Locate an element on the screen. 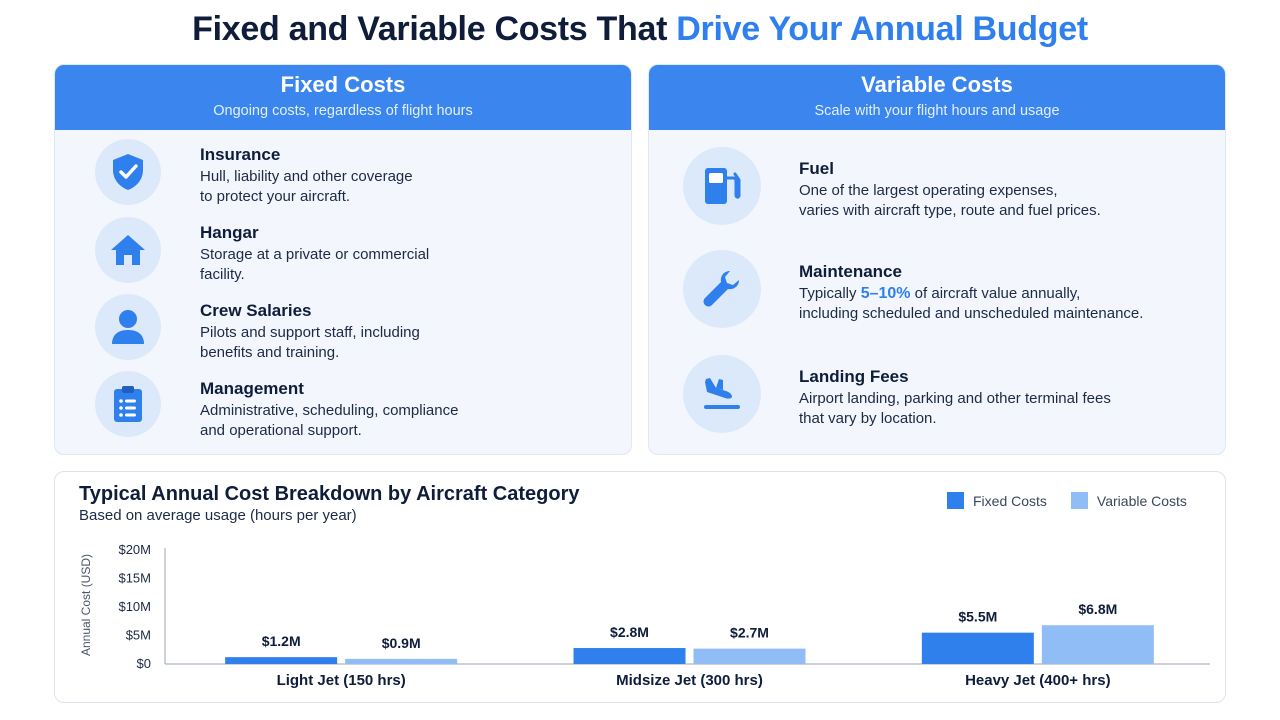  cost-item-title: Crew Salaries is located at coordinates (256, 310).